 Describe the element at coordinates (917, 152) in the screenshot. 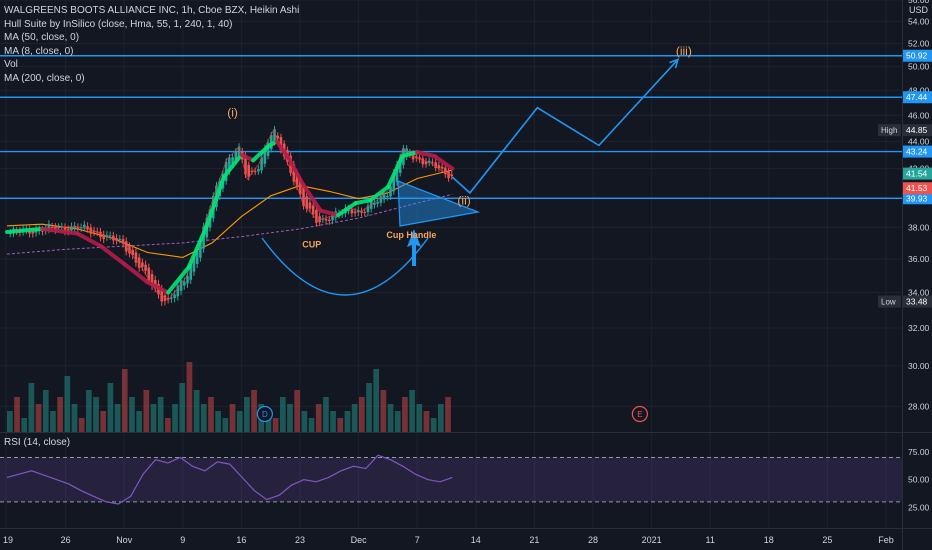

I see `level-label: 43.24` at that location.